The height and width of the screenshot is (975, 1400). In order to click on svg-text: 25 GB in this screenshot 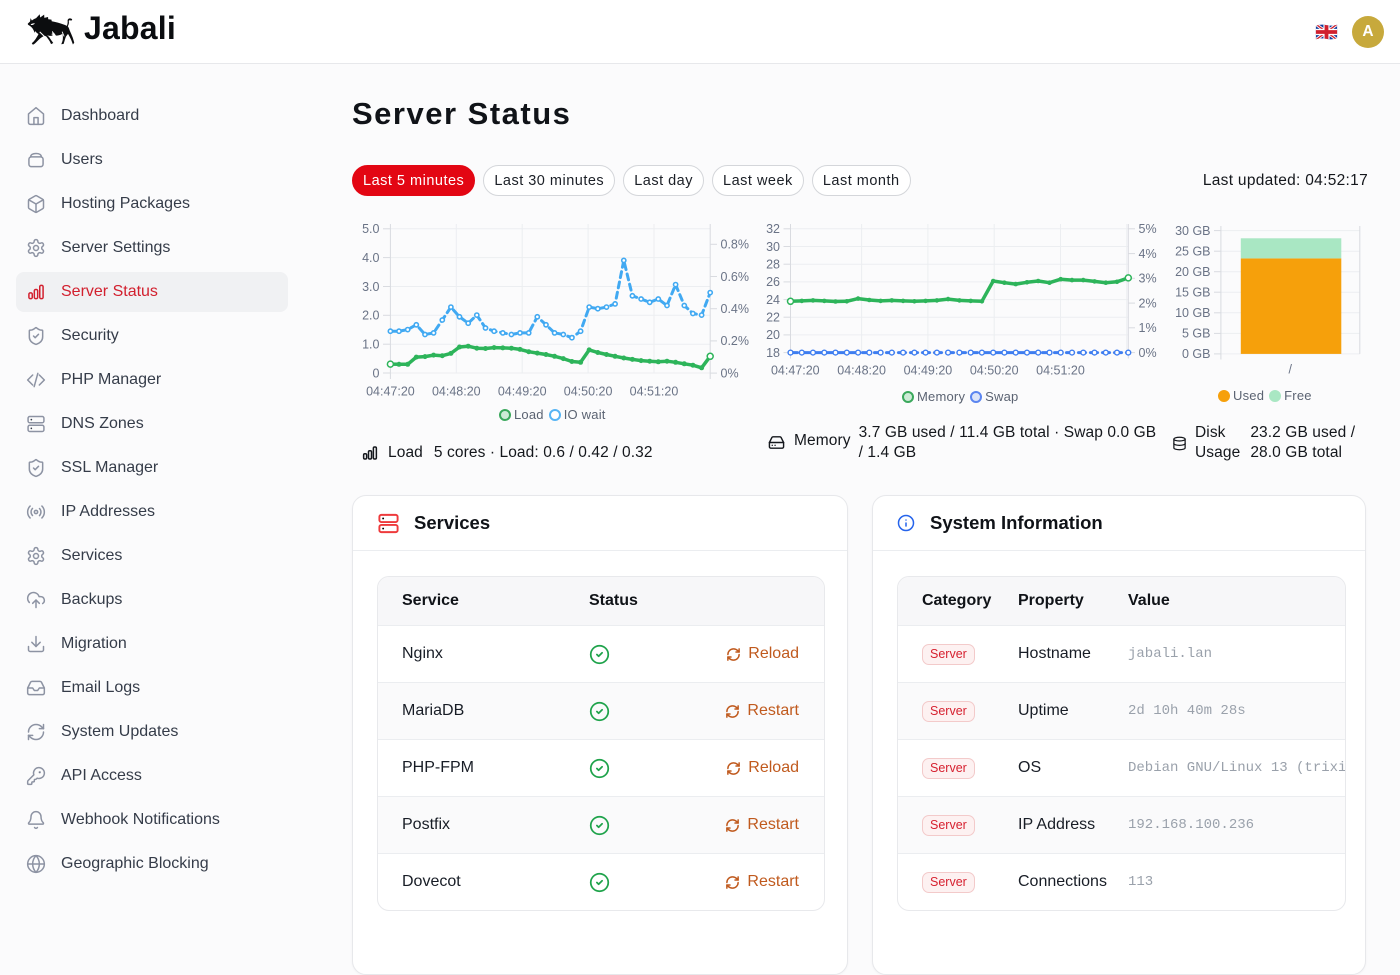, I will do `click(1192, 252)`.